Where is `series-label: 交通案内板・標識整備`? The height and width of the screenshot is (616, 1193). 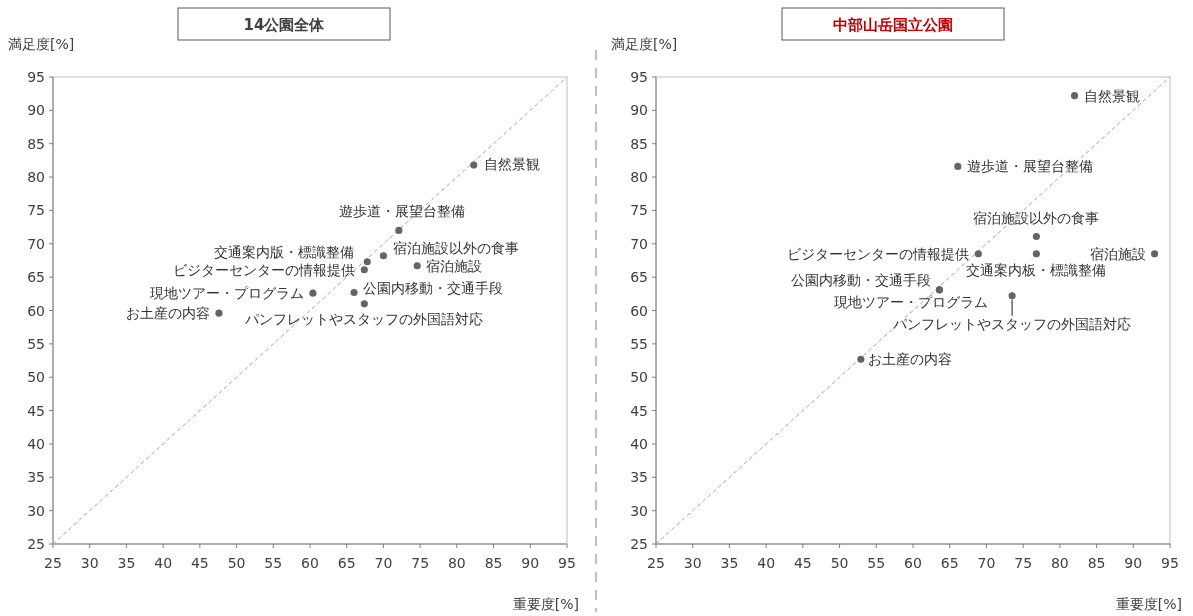 series-label: 交通案内板・標識整備 is located at coordinates (1036, 269).